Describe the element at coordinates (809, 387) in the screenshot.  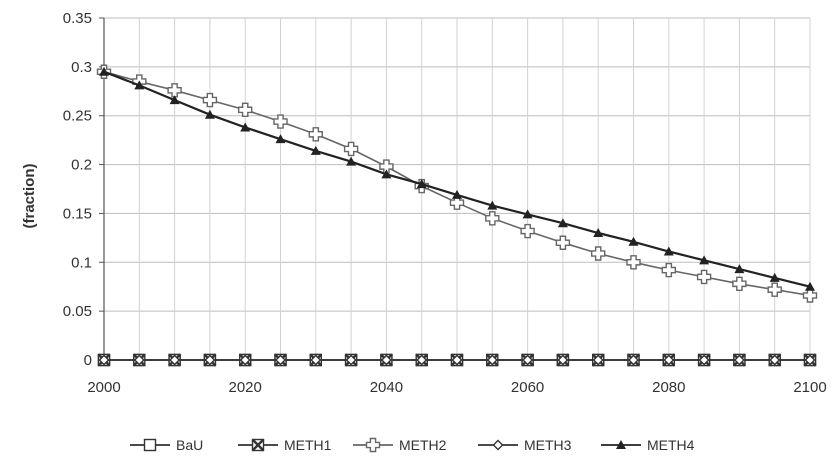
I see `x-tick-label: 2100` at that location.